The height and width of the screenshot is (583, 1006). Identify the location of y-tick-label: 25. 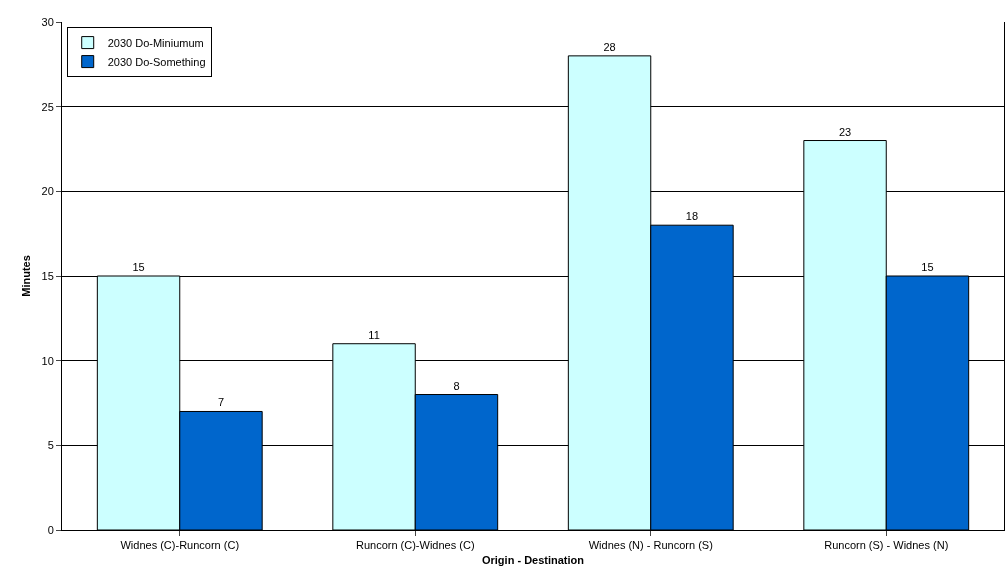
(47, 106).